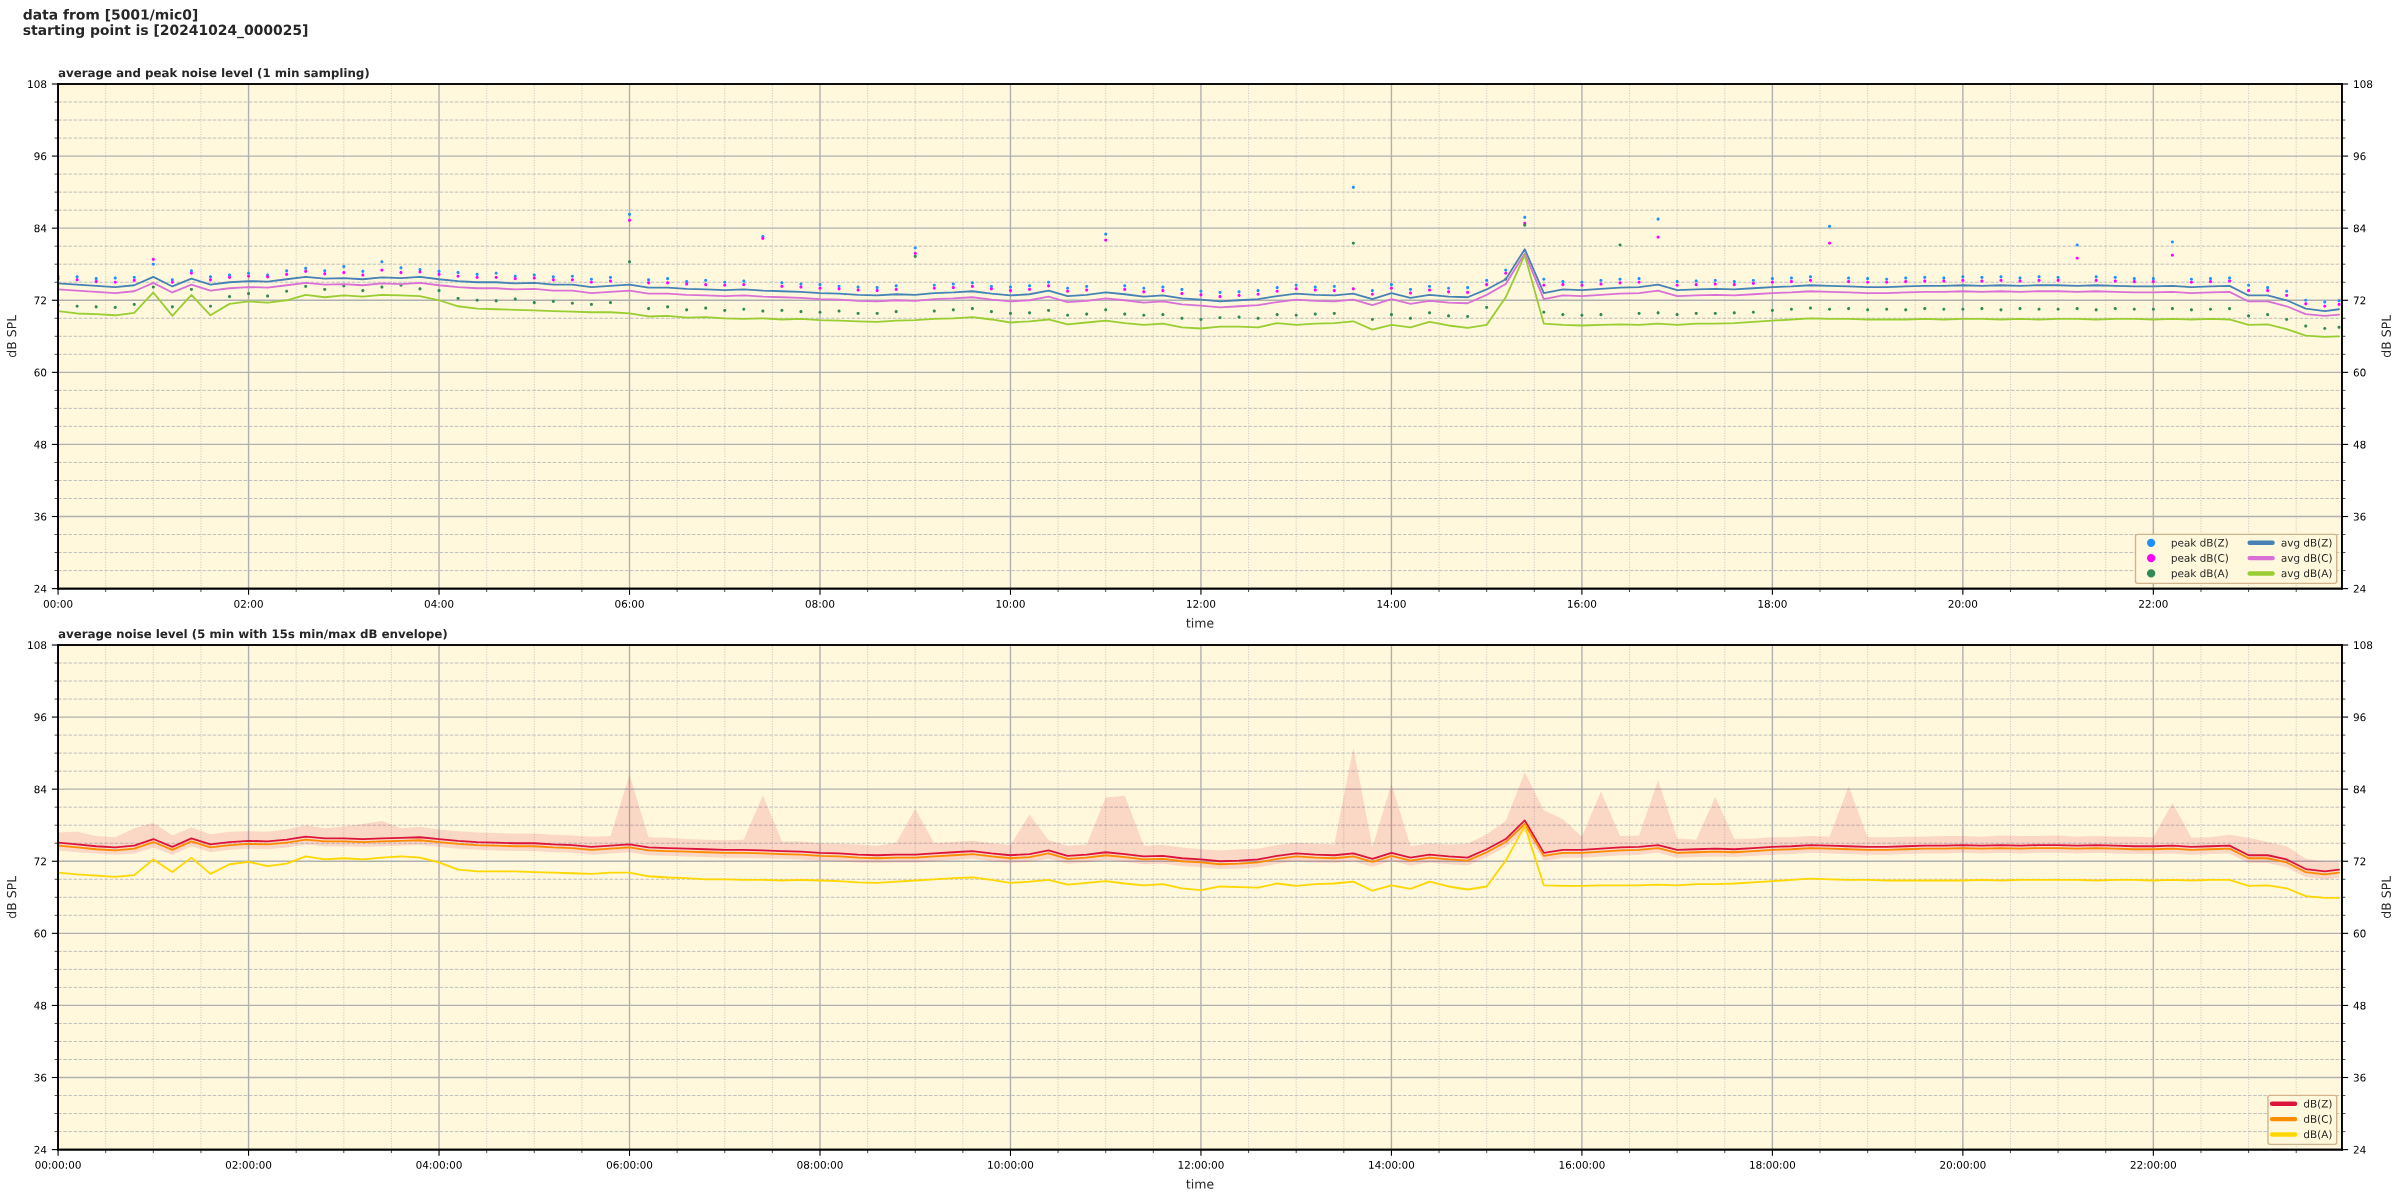 This screenshot has height=1200, width=2400. What do you see at coordinates (2317, 1135) in the screenshot?
I see `legend-label: dB(A)` at bounding box center [2317, 1135].